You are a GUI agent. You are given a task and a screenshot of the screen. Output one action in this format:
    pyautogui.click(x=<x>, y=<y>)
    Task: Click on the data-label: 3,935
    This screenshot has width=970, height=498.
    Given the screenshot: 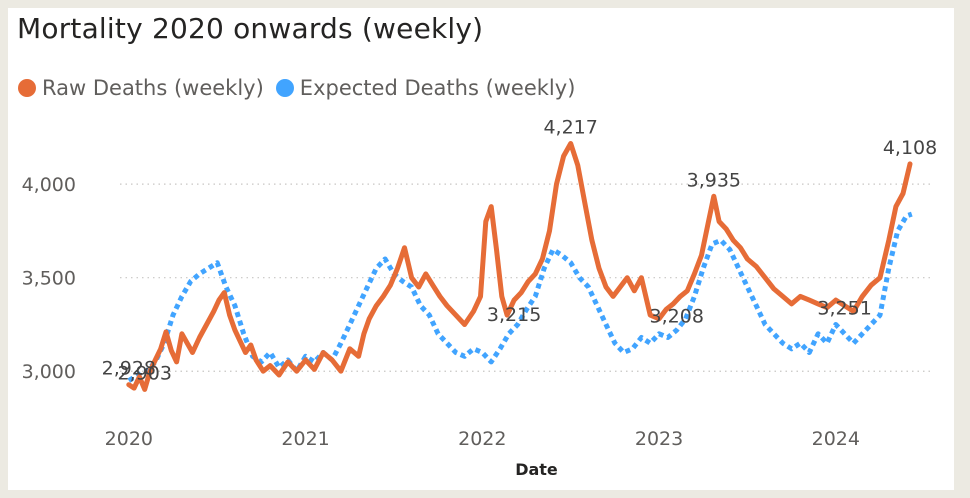 What is the action you would take?
    pyautogui.click(x=714, y=180)
    